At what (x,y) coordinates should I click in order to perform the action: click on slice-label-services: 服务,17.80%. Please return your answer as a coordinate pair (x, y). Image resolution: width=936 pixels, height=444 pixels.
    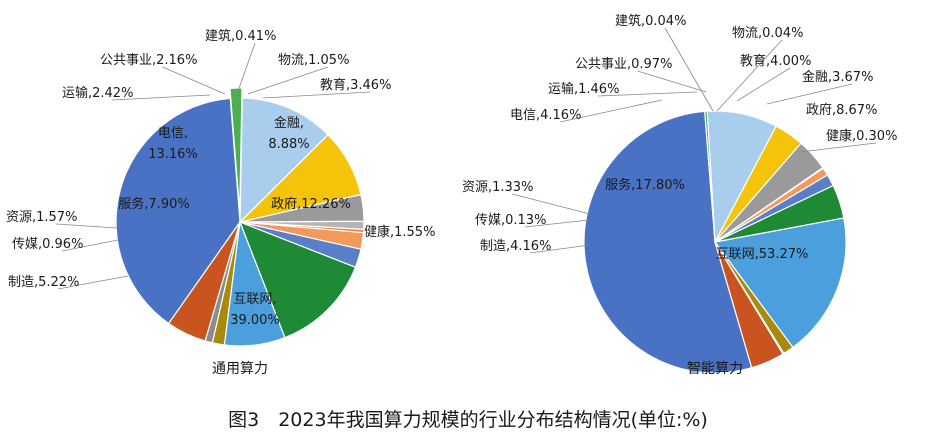
    Looking at the image, I should click on (645, 185).